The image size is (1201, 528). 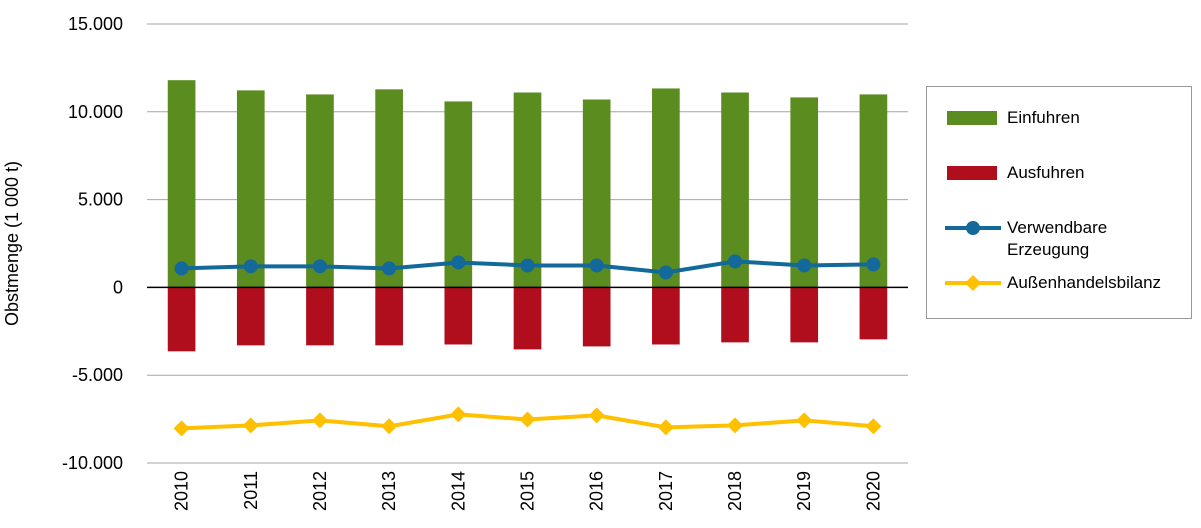 I want to click on x-tick-label: 2012, so click(x=320, y=491).